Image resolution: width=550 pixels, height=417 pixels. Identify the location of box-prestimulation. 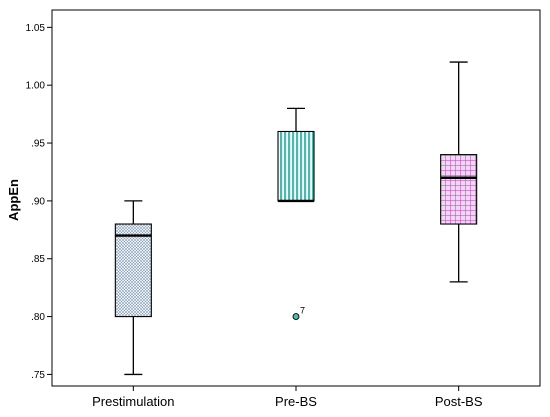
(133, 288).